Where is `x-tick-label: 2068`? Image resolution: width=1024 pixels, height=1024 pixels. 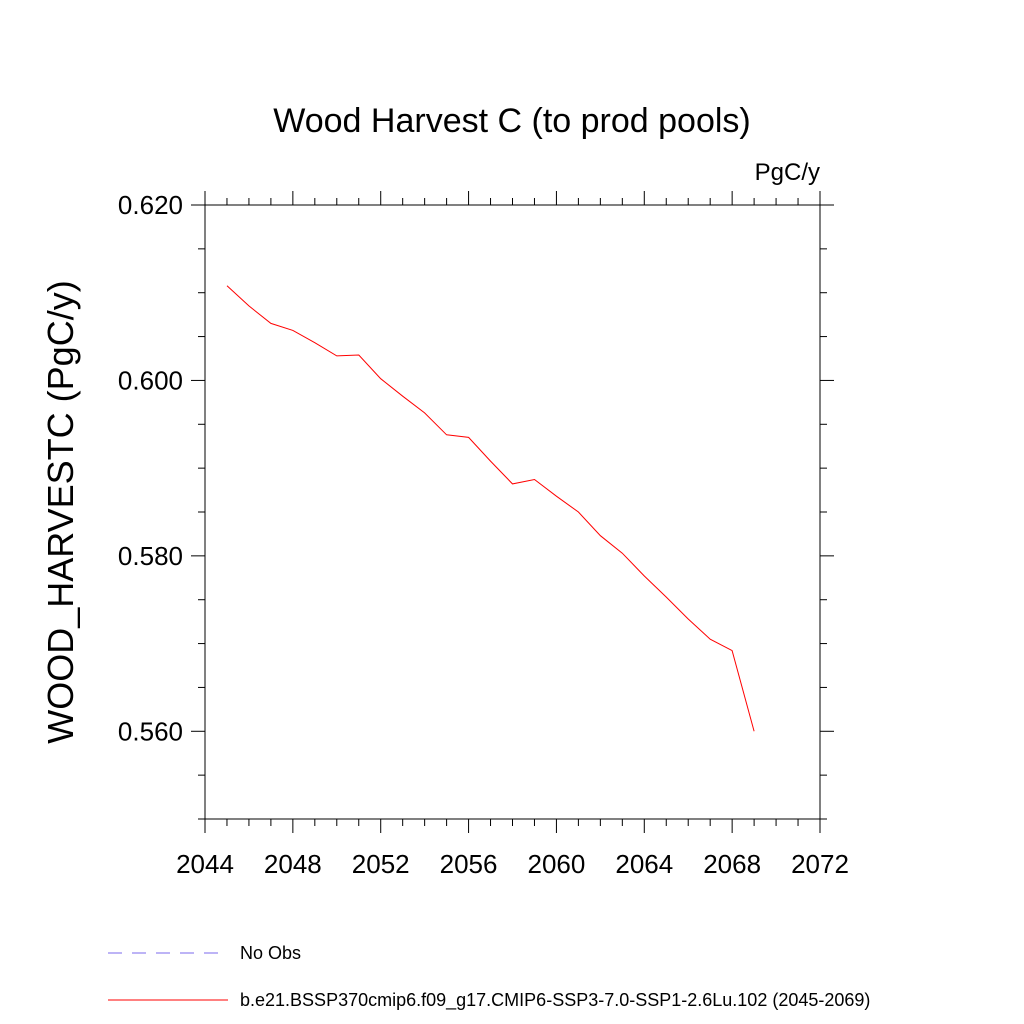
x-tick-label: 2068 is located at coordinates (732, 864).